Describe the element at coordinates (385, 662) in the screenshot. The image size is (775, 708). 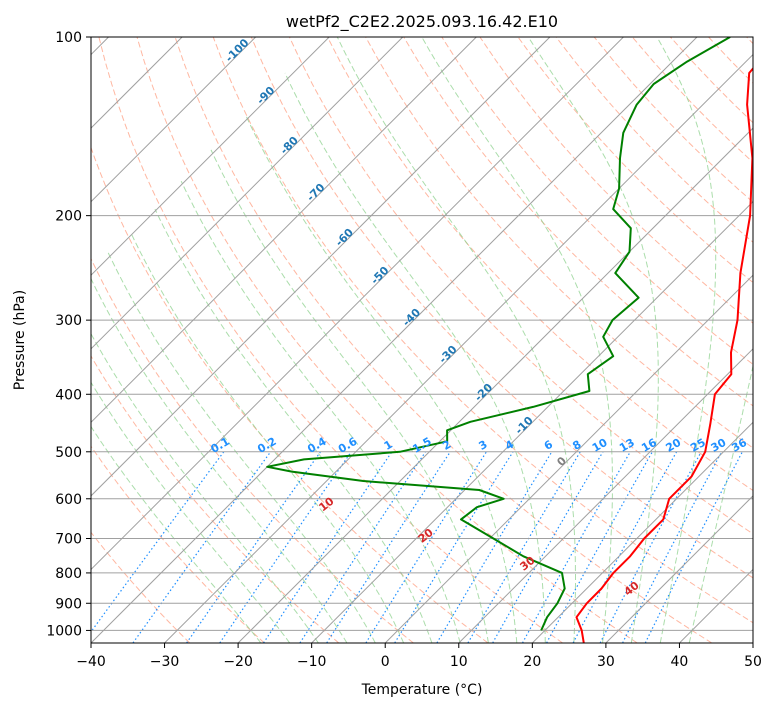
I see `x-tick-label: 0` at that location.